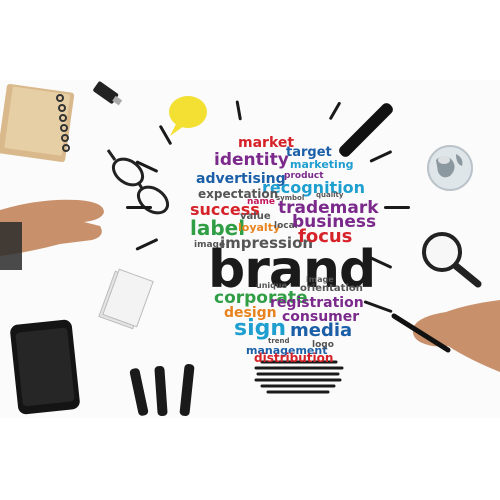 This screenshot has width=500, height=500. Describe the element at coordinates (314, 187) in the screenshot. I see `word-recognition: recognition` at that location.